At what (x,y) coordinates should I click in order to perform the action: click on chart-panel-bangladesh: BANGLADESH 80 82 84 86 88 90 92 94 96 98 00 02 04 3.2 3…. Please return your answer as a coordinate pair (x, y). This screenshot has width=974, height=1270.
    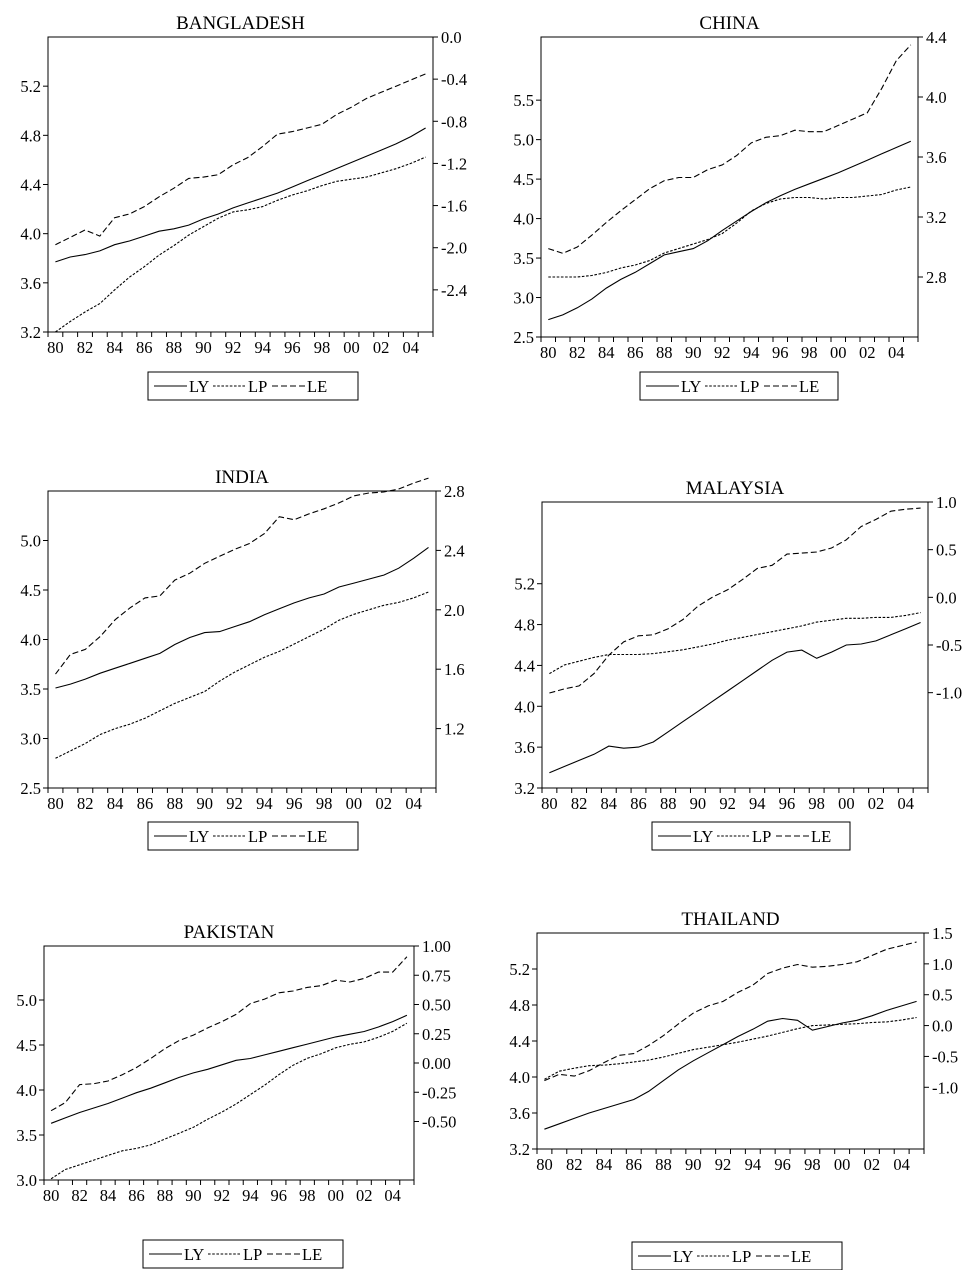
    Looking at the image, I should click on (243, 207).